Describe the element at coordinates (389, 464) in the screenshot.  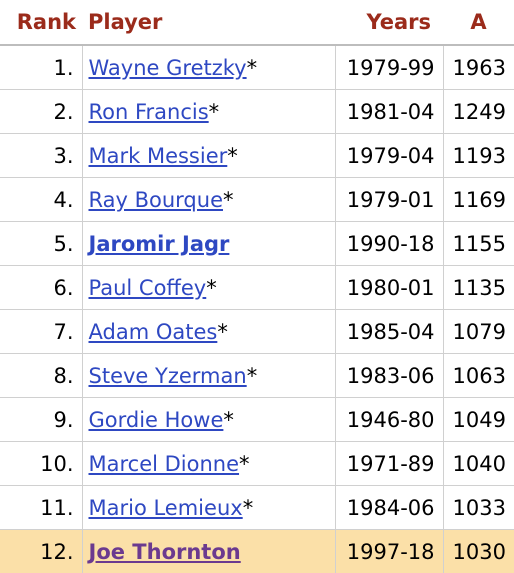
I see `years-cell: 1971-89` at that location.